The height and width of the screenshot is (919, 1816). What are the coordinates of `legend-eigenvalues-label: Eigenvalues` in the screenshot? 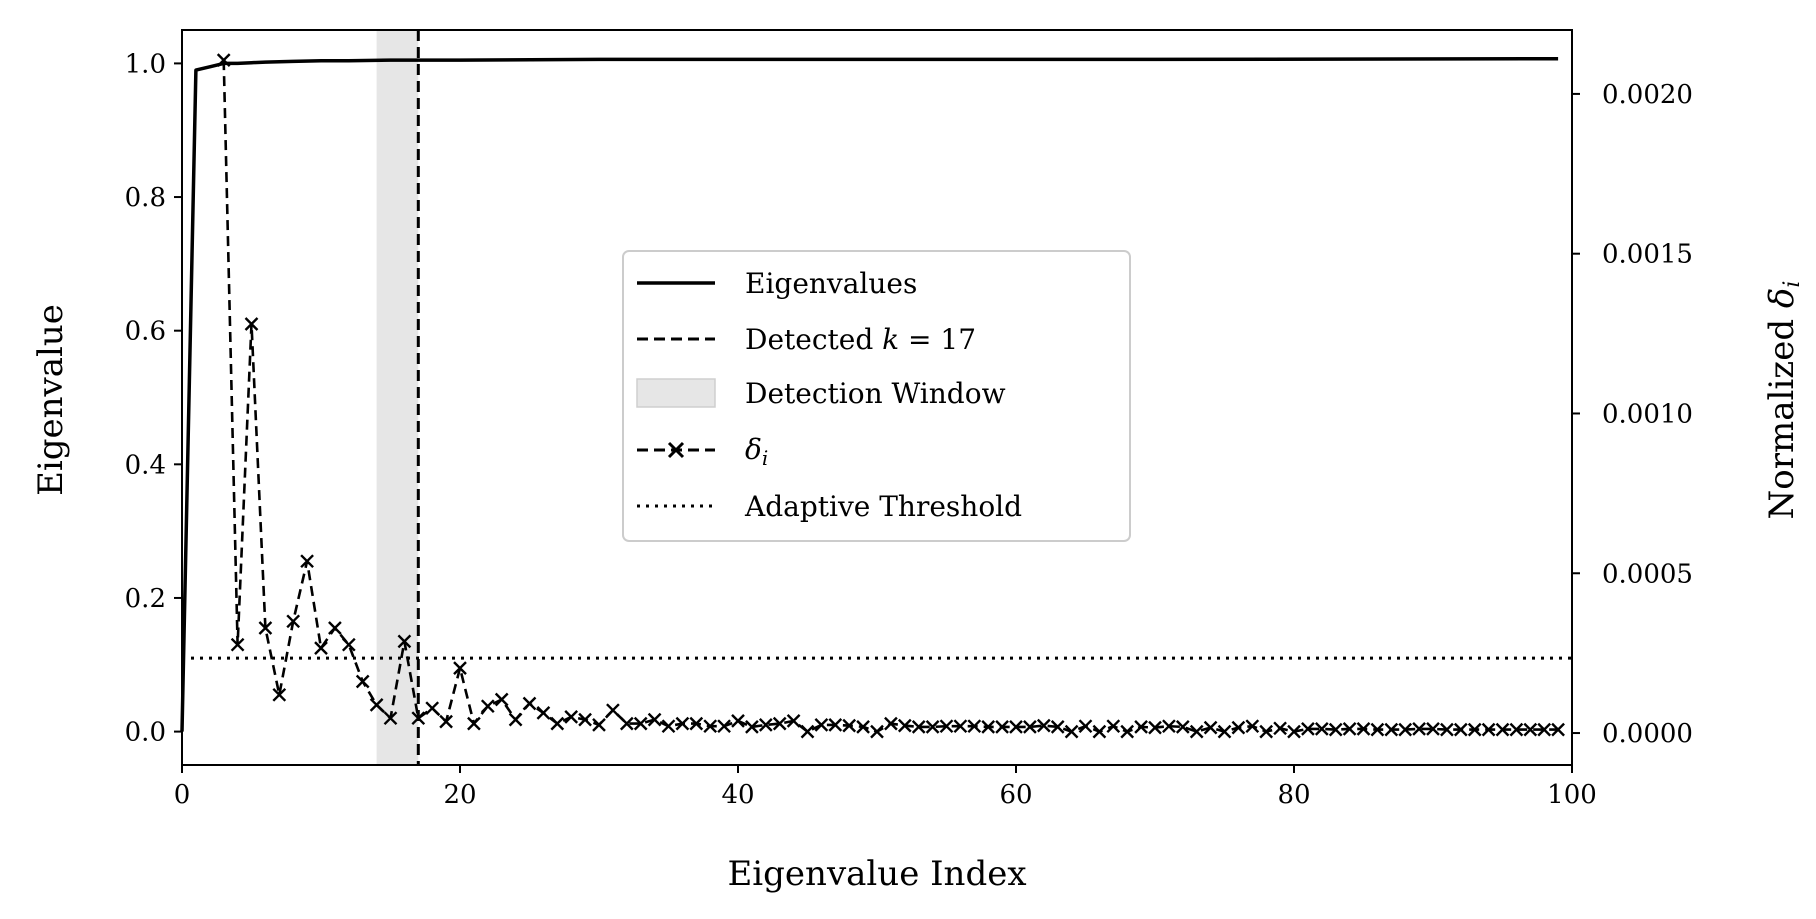 It's located at (831, 283).